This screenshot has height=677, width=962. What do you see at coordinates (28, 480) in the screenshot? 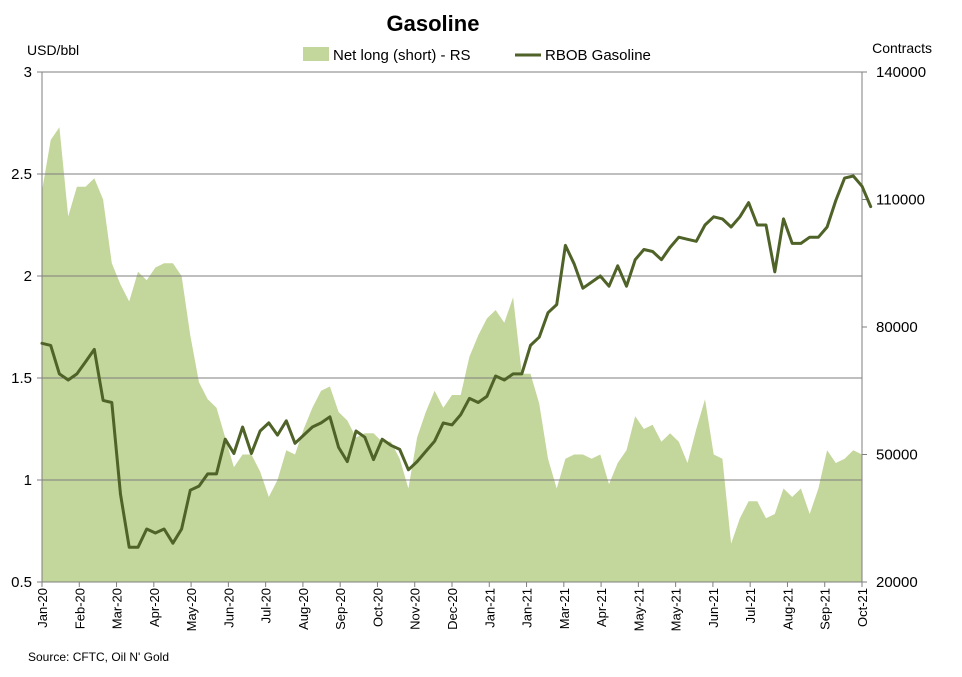
I see `left-tick-label: 1` at bounding box center [28, 480].